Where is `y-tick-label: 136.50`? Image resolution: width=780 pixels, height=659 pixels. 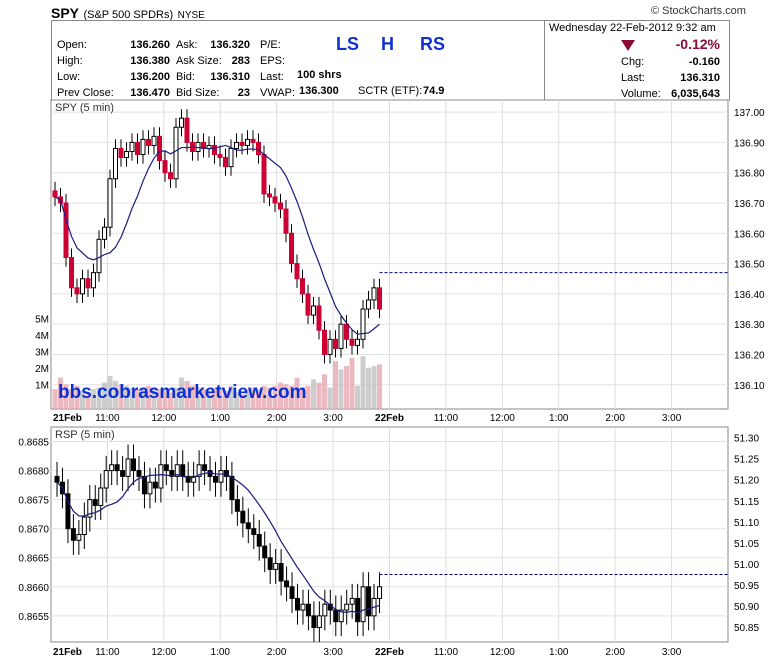
y-tick-label: 136.50 is located at coordinates (749, 265).